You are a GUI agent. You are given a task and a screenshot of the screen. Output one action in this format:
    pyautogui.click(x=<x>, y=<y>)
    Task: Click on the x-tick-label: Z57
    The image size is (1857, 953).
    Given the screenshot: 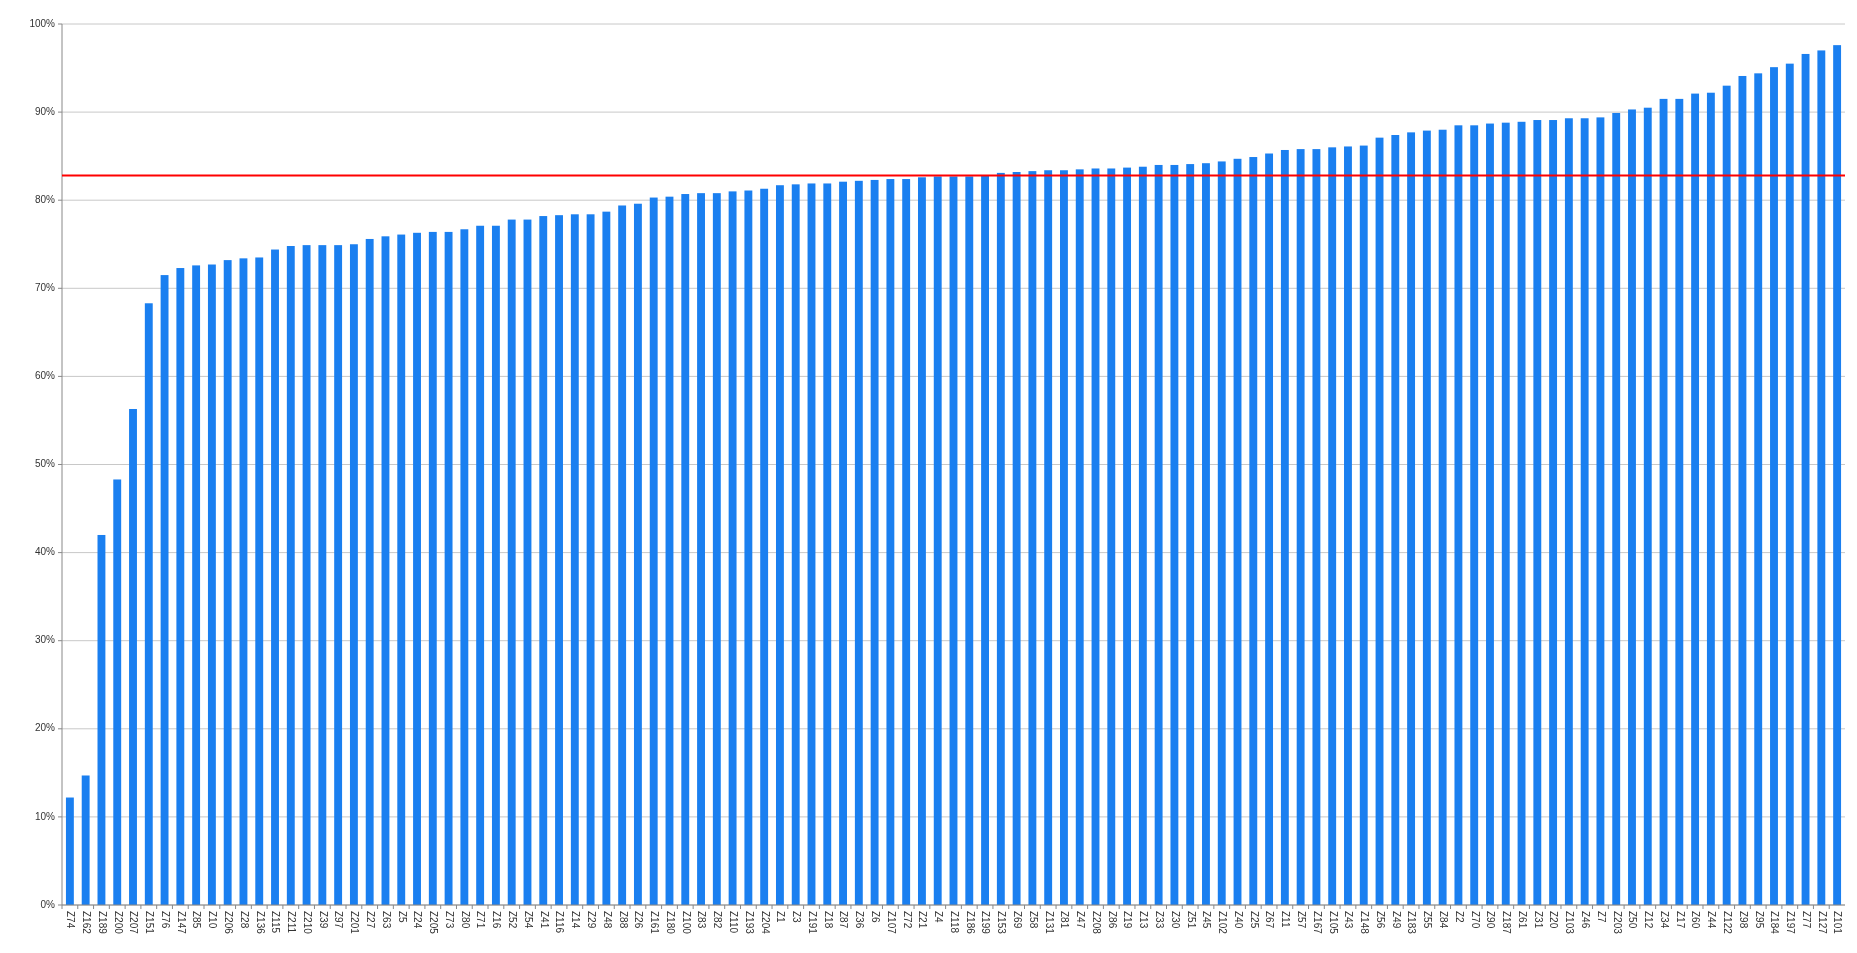 What is the action you would take?
    pyautogui.click(x=1301, y=920)
    